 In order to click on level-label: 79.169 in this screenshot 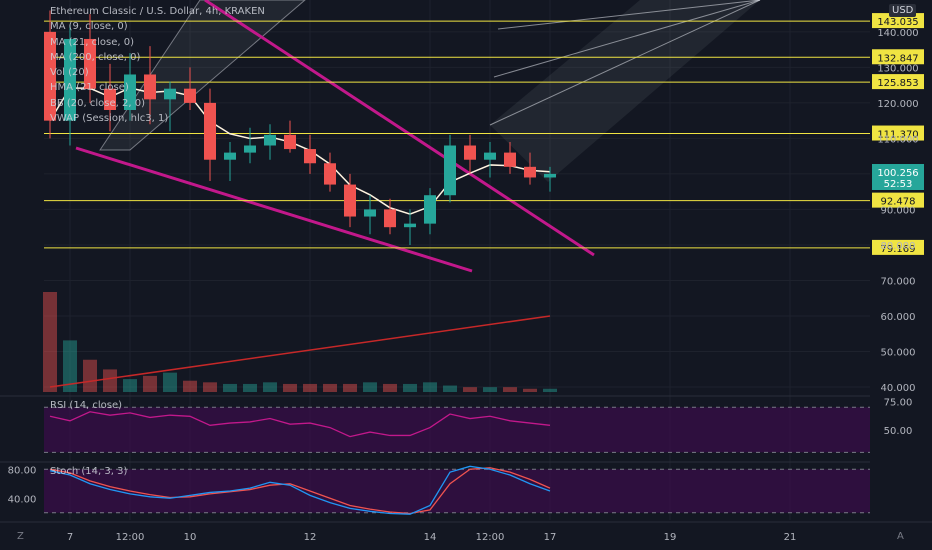, I will do `click(898, 249)`.